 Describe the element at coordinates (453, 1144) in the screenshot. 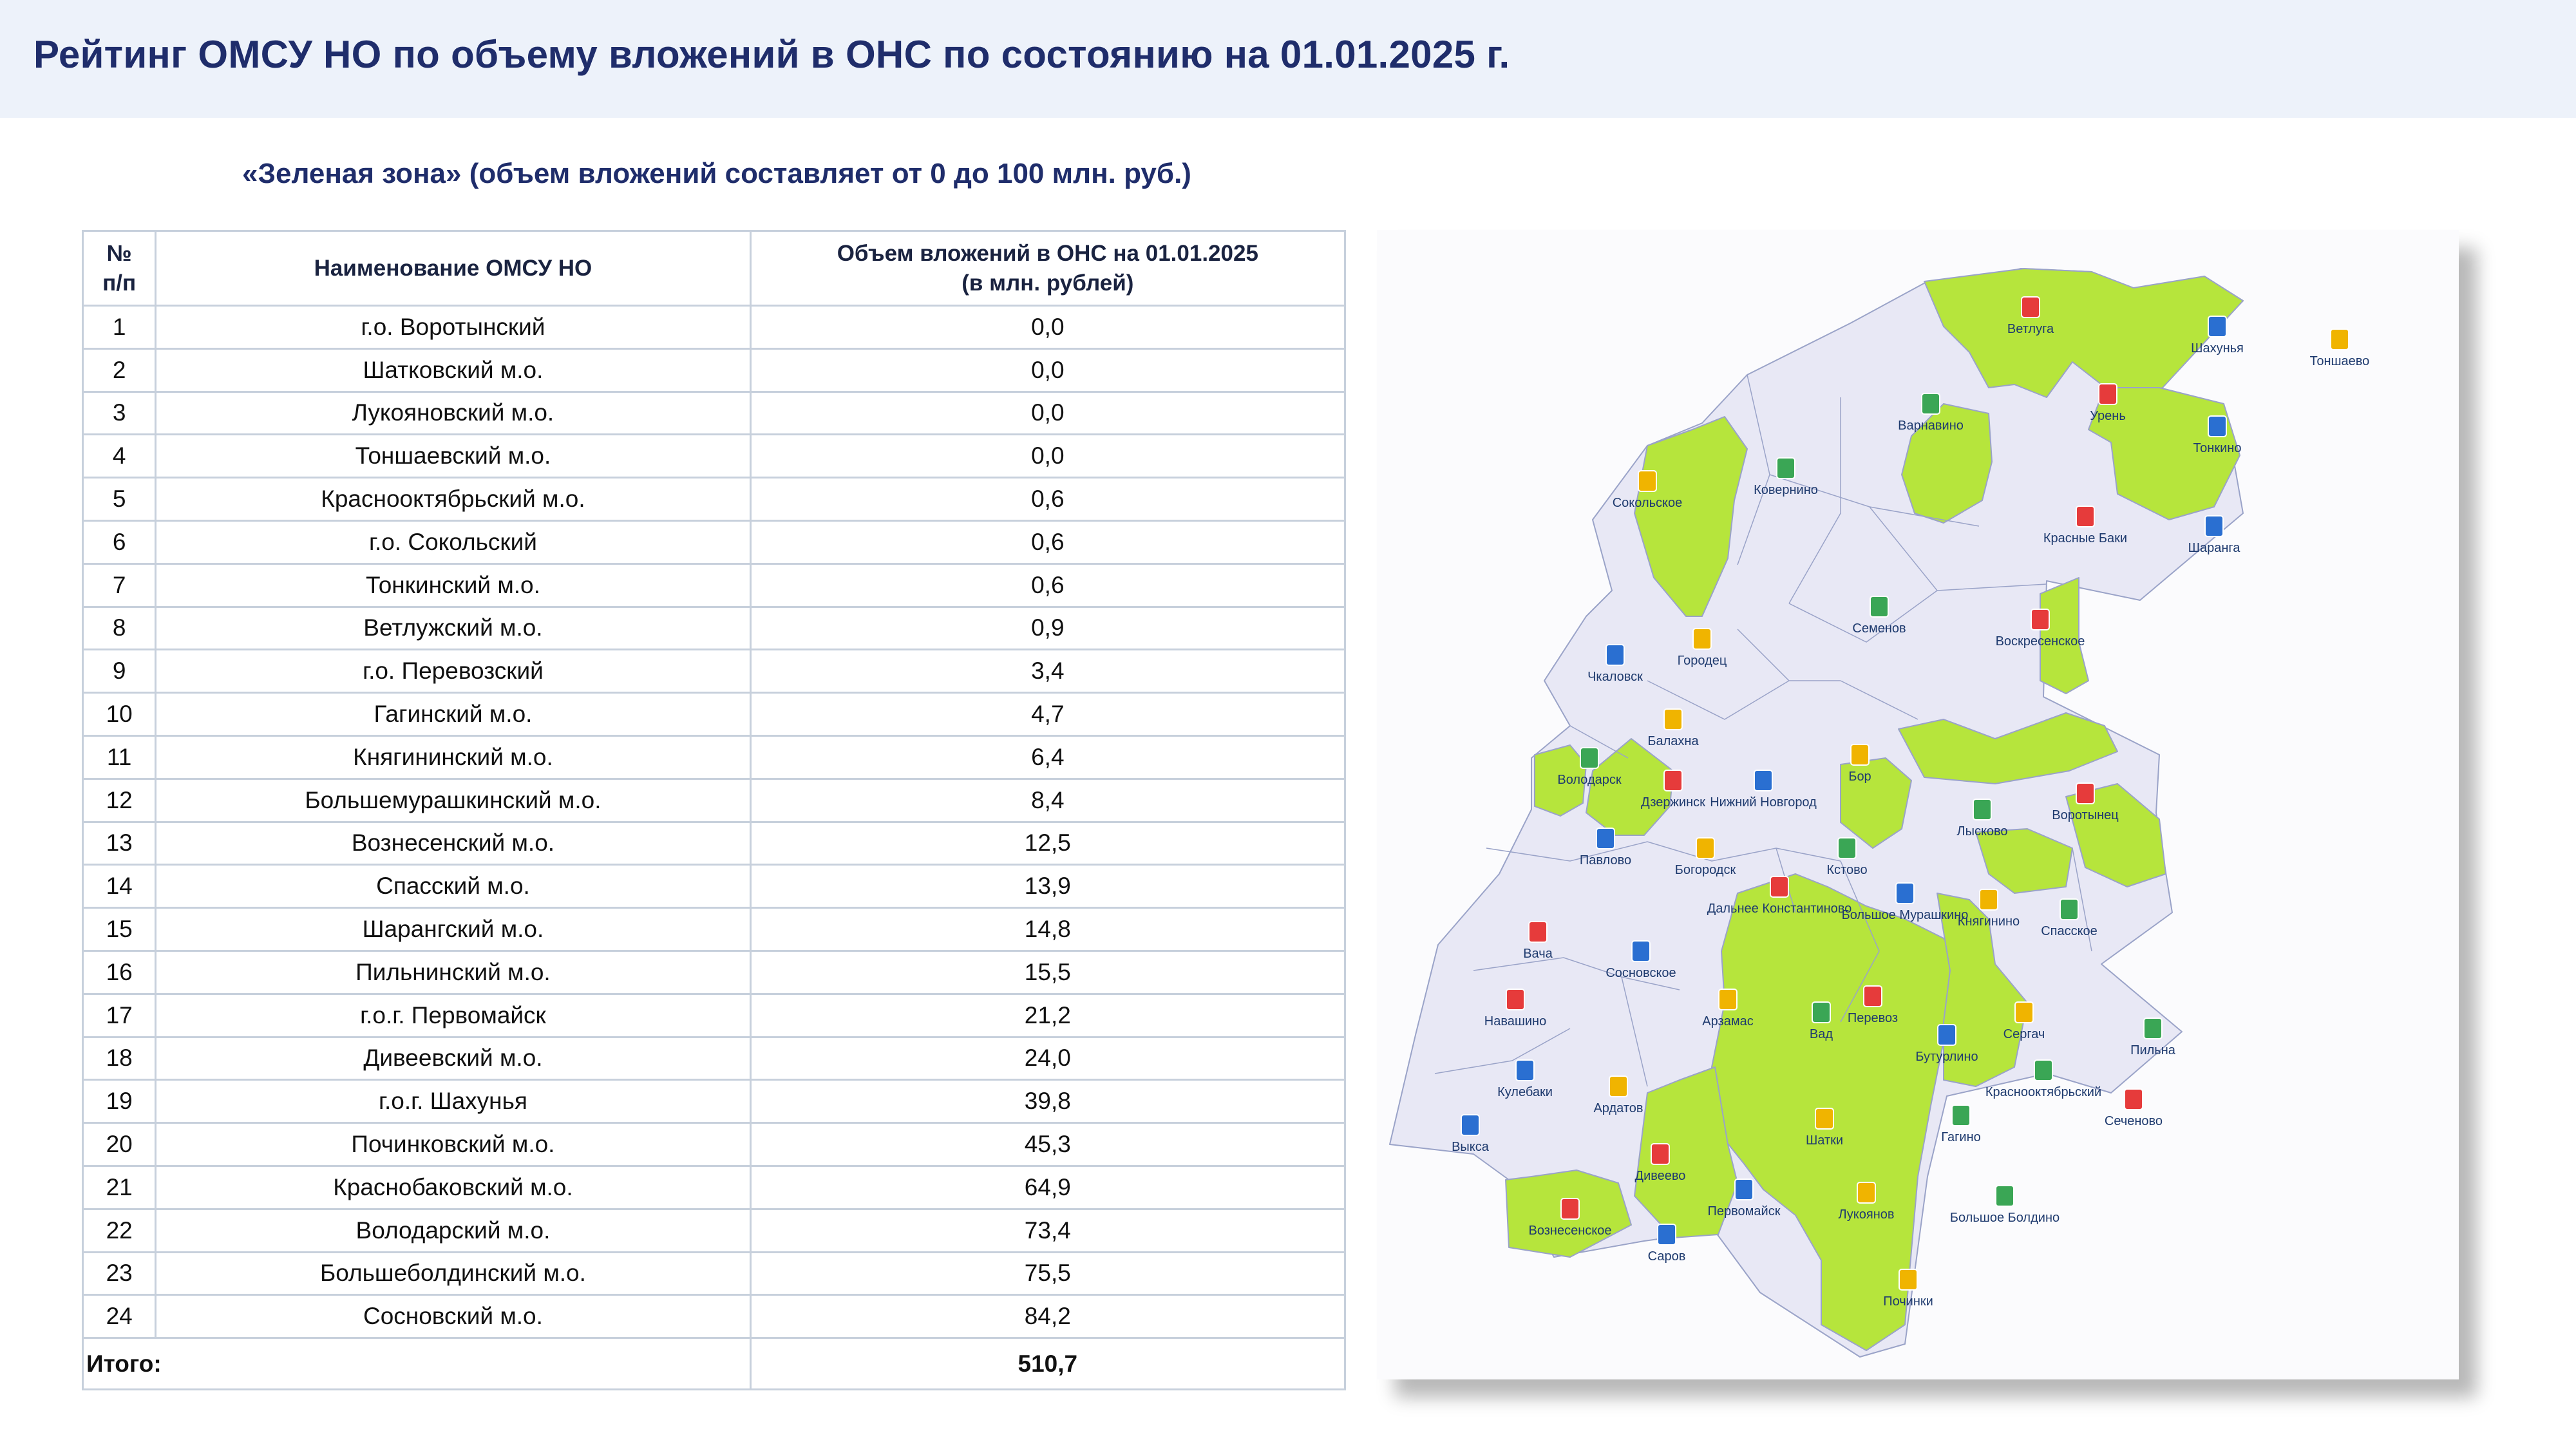

I see `row-name: Починковский м.о.` at that location.